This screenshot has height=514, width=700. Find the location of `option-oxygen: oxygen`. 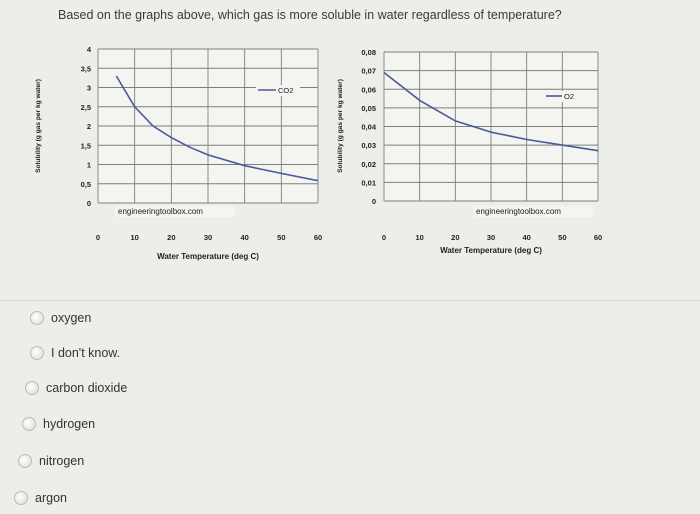

option-oxygen: oxygen is located at coordinates (60, 318).